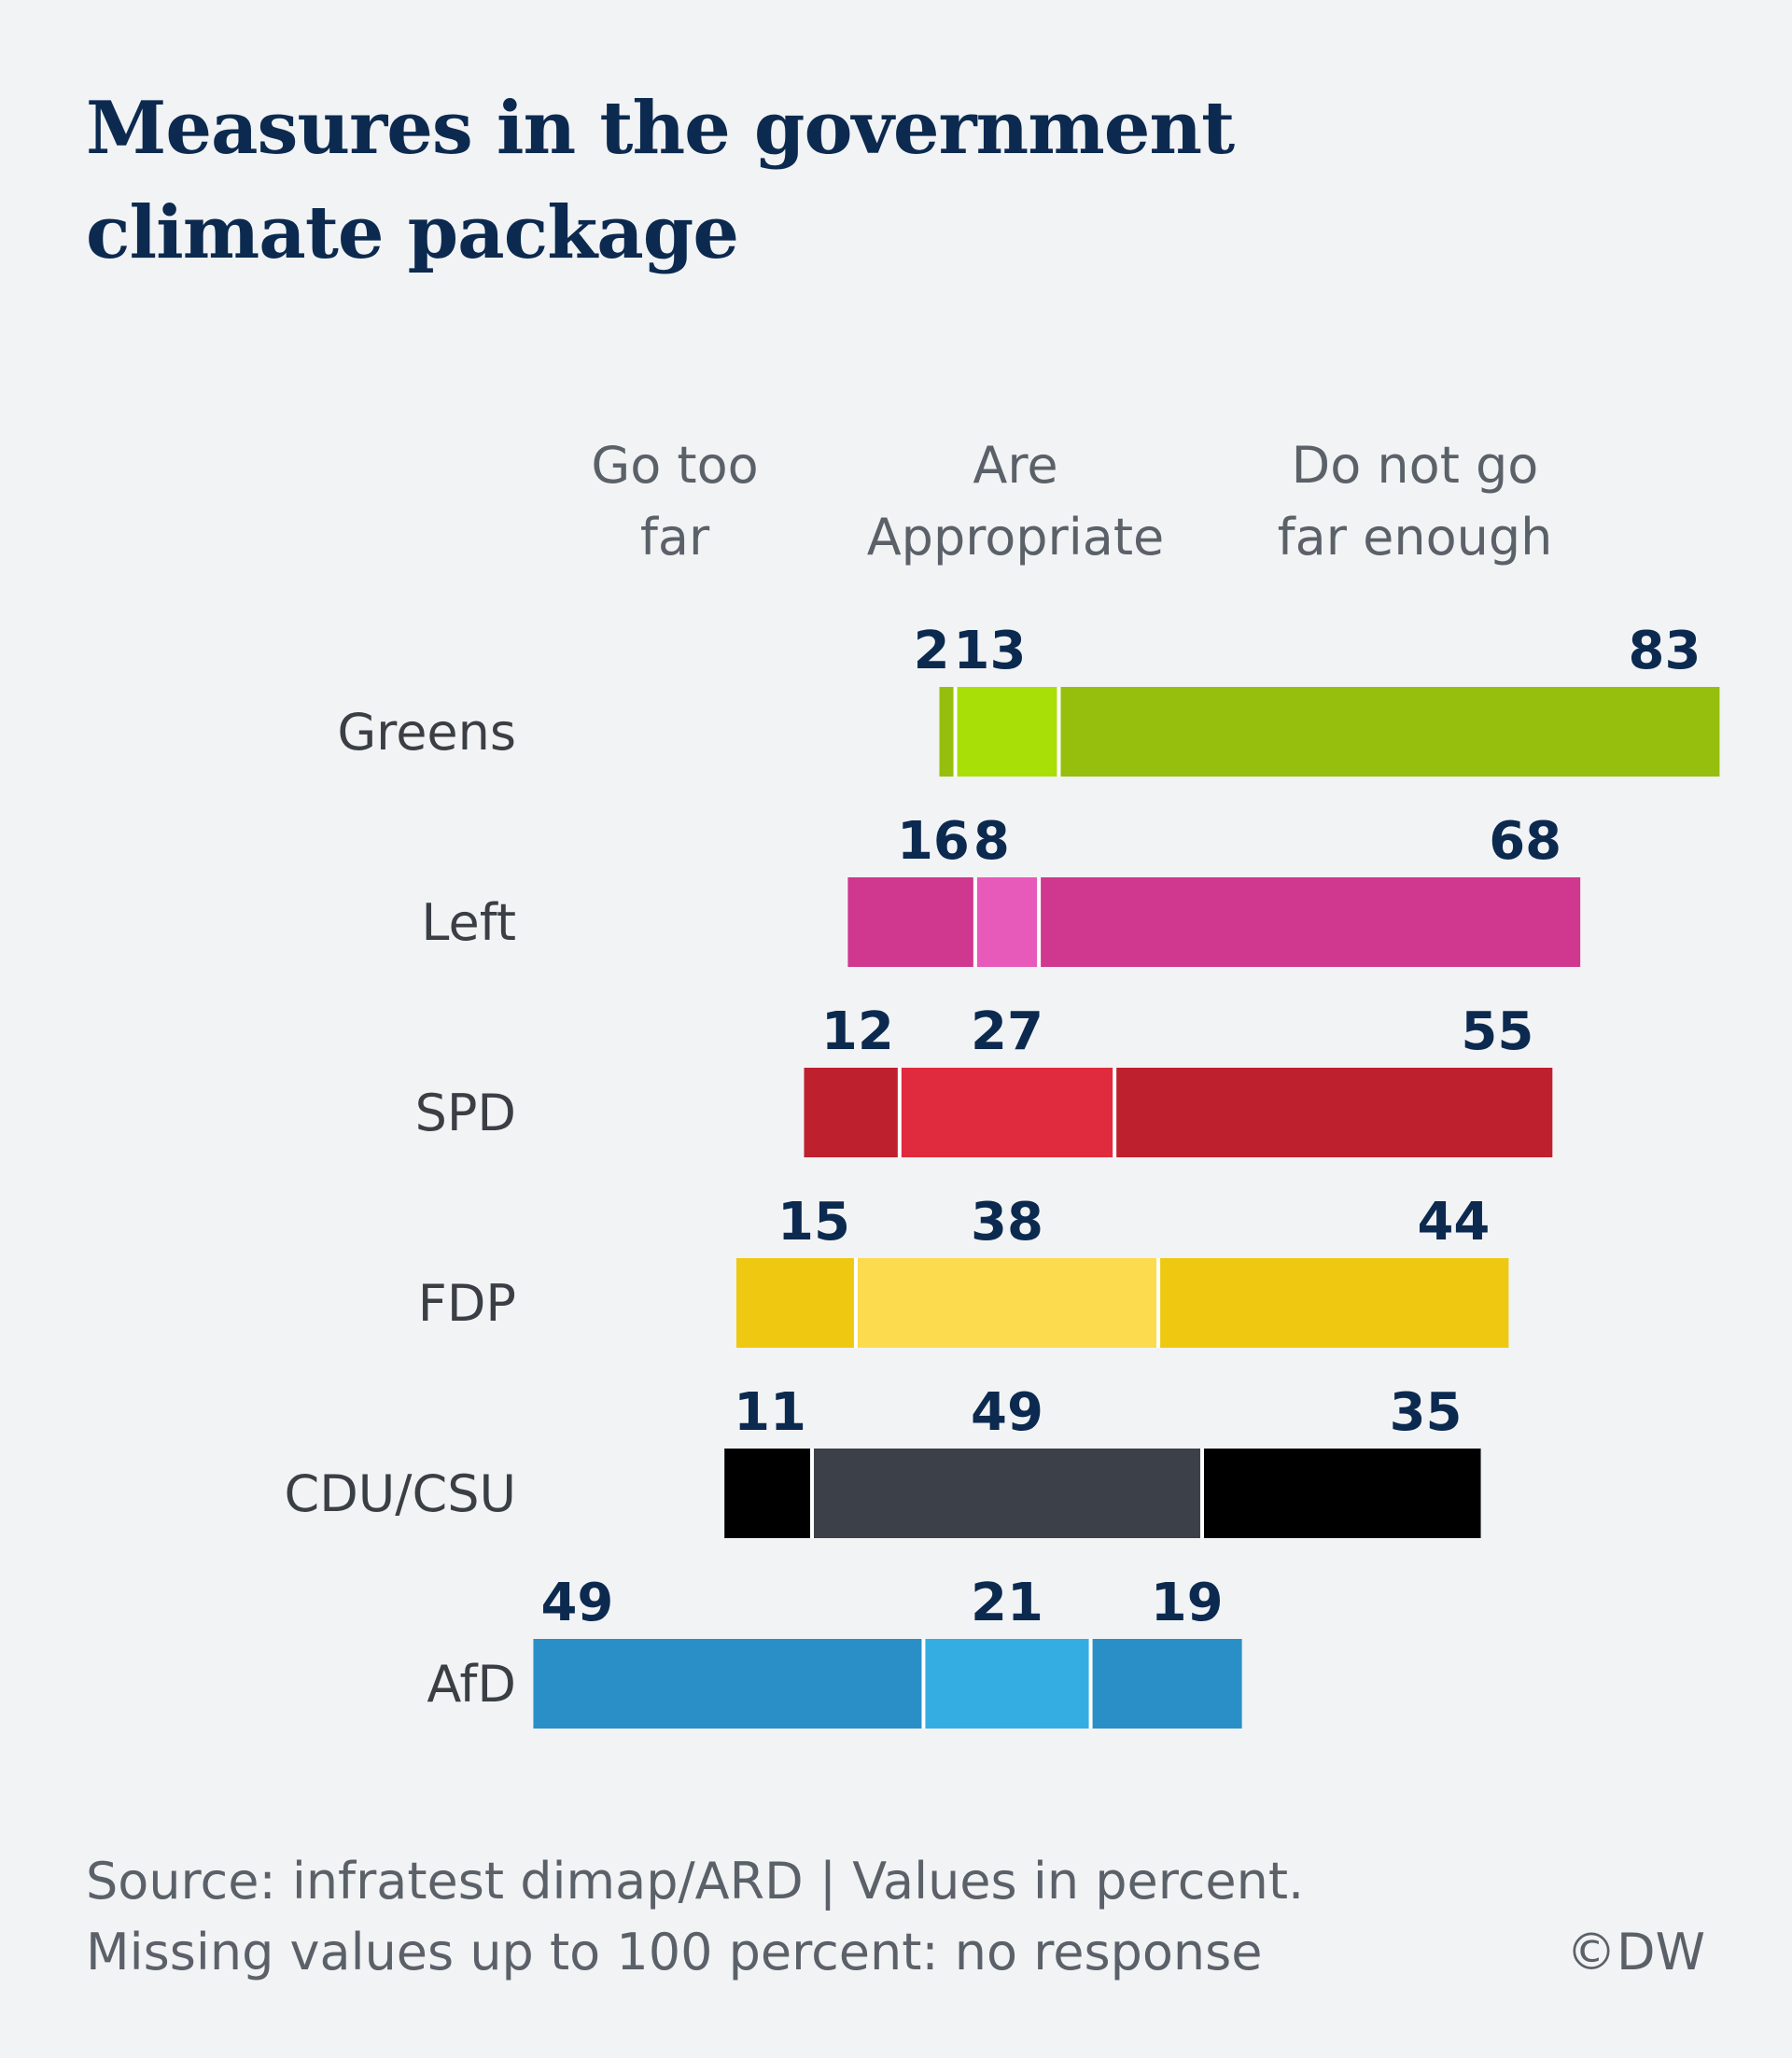  What do you see at coordinates (1635, 1952) in the screenshot?
I see `dw-credit: ©DW` at bounding box center [1635, 1952].